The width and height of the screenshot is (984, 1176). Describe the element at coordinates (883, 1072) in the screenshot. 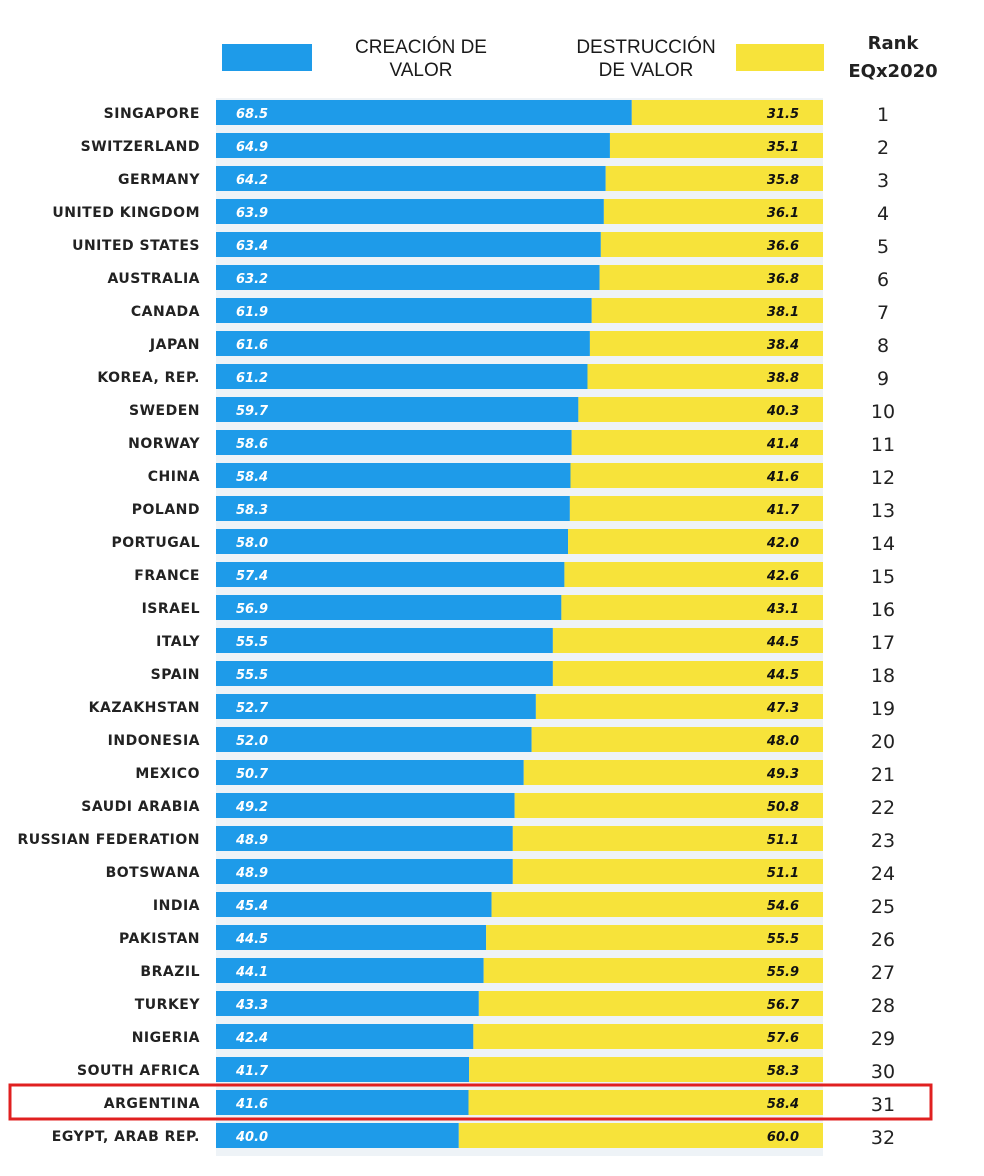

I see `rank-value: 30` at that location.